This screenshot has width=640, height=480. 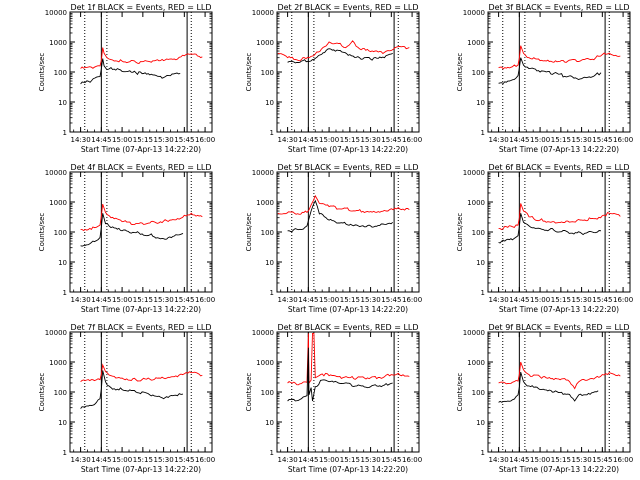 What do you see at coordinates (558, 167) in the screenshot?
I see `panel-title: Det 6f BLACK = Events, RED = LLD` at bounding box center [558, 167].